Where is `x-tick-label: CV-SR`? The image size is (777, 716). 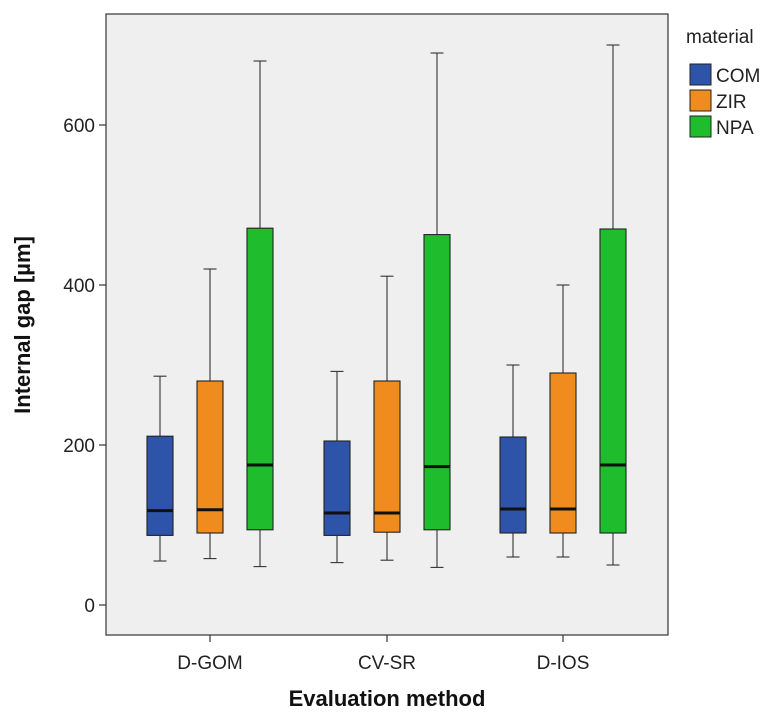 x-tick-label: CV-SR is located at coordinates (387, 663).